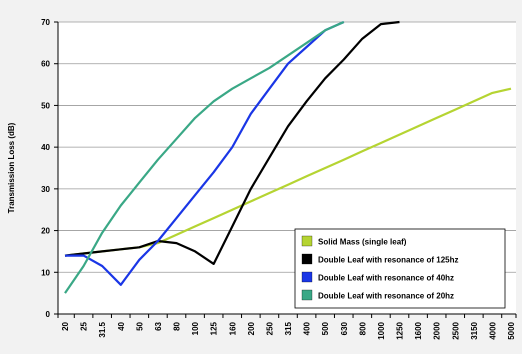 Image resolution: width=522 pixels, height=359 pixels. I want to click on legend-label: Double Leaf with resonance of 125hz, so click(388, 260).